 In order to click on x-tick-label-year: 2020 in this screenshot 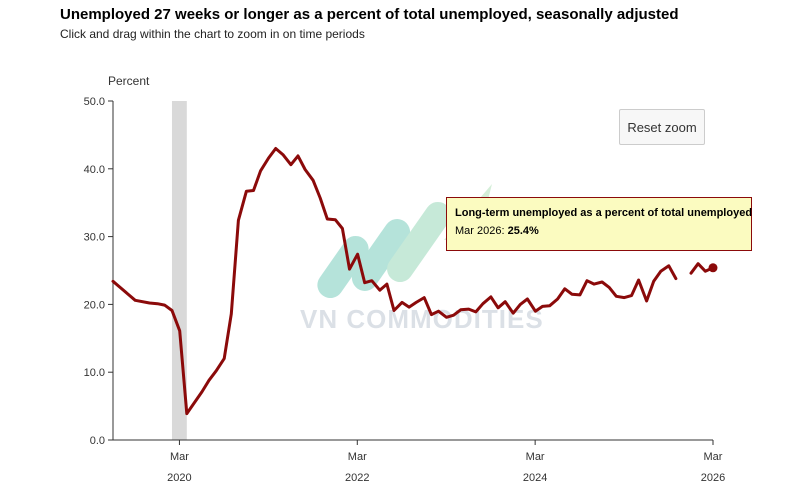, I will do `click(179, 478)`.